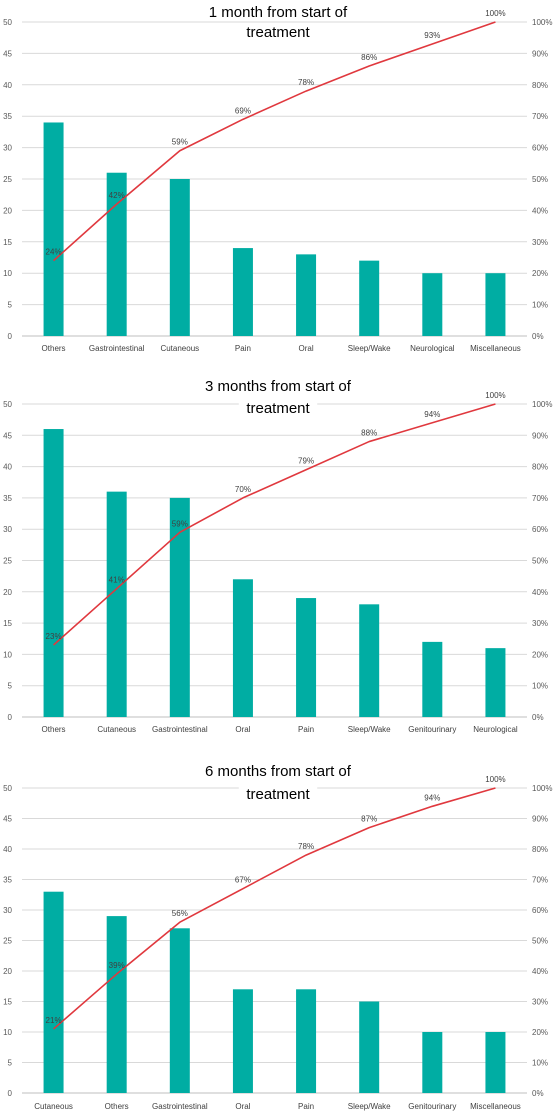  What do you see at coordinates (243, 110) in the screenshot?
I see `cumulative-data-label: 69%` at bounding box center [243, 110].